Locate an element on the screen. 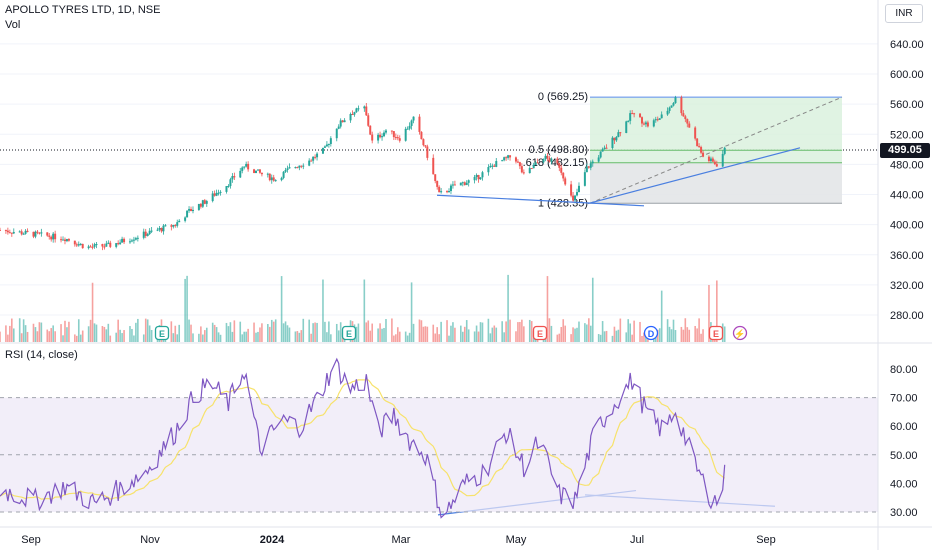  price-tick-label: 480.00 is located at coordinates (907, 165).